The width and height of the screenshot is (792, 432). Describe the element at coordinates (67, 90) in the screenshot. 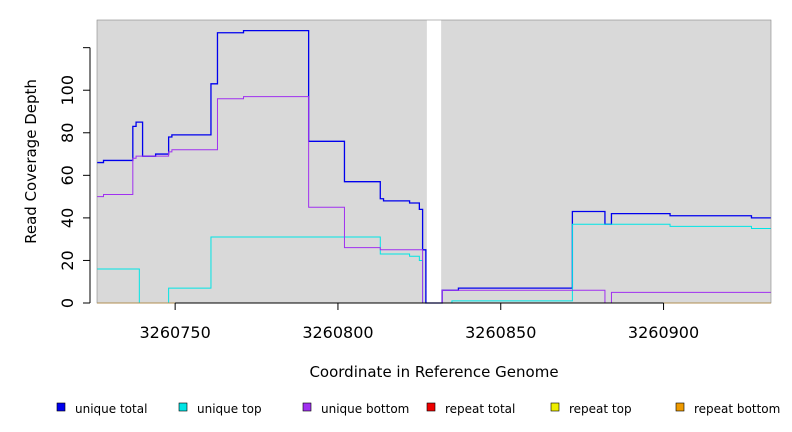

I see `y-tick-label: 100` at that location.